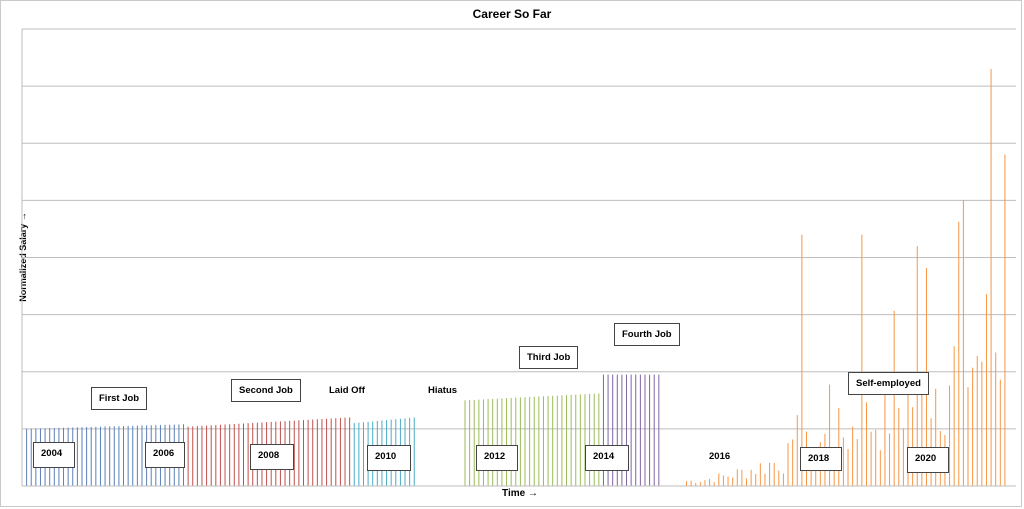 The image size is (1024, 509). What do you see at coordinates (888, 383) in the screenshot?
I see `label-self-employed: Self-employed` at bounding box center [888, 383].